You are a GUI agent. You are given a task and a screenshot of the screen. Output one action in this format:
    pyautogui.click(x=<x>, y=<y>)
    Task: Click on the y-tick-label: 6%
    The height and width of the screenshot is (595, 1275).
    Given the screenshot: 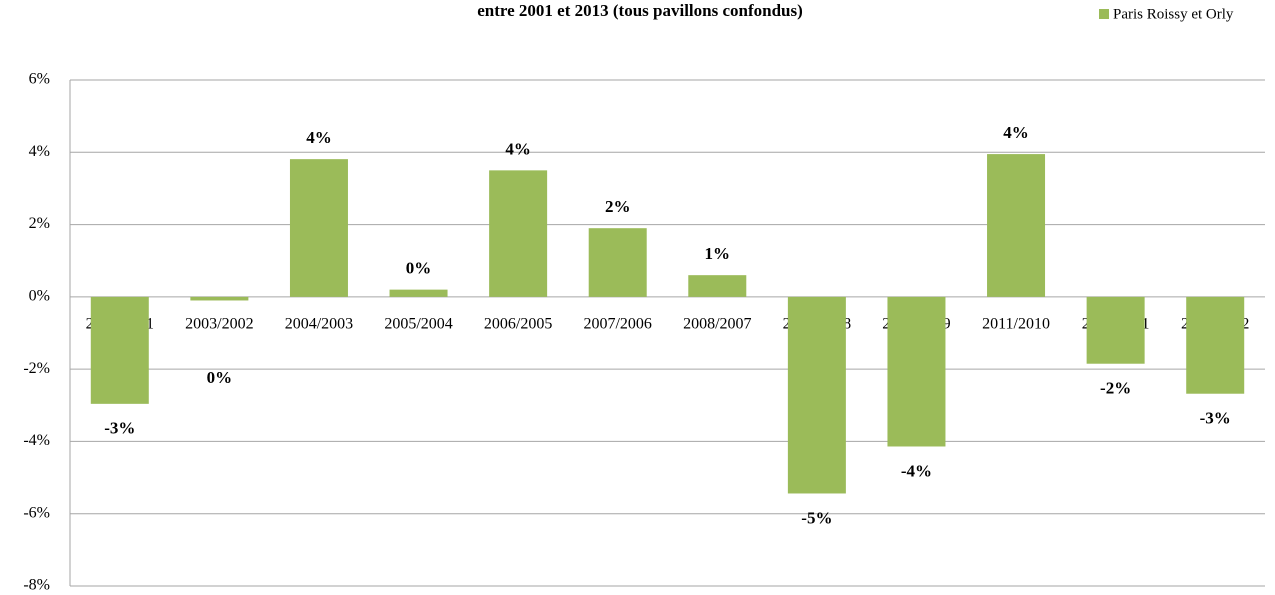 What is the action you would take?
    pyautogui.click(x=39, y=79)
    